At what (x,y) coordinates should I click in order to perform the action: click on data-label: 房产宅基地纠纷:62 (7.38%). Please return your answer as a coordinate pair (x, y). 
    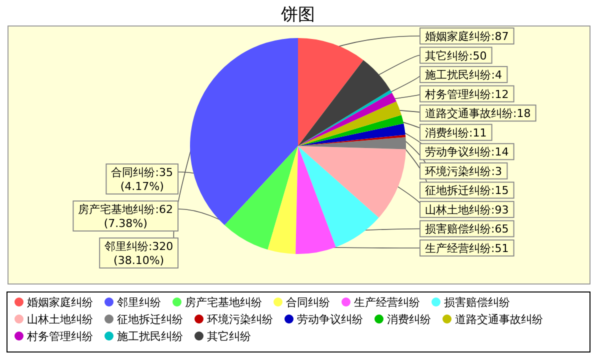
    Looking at the image, I should click on (125, 216).